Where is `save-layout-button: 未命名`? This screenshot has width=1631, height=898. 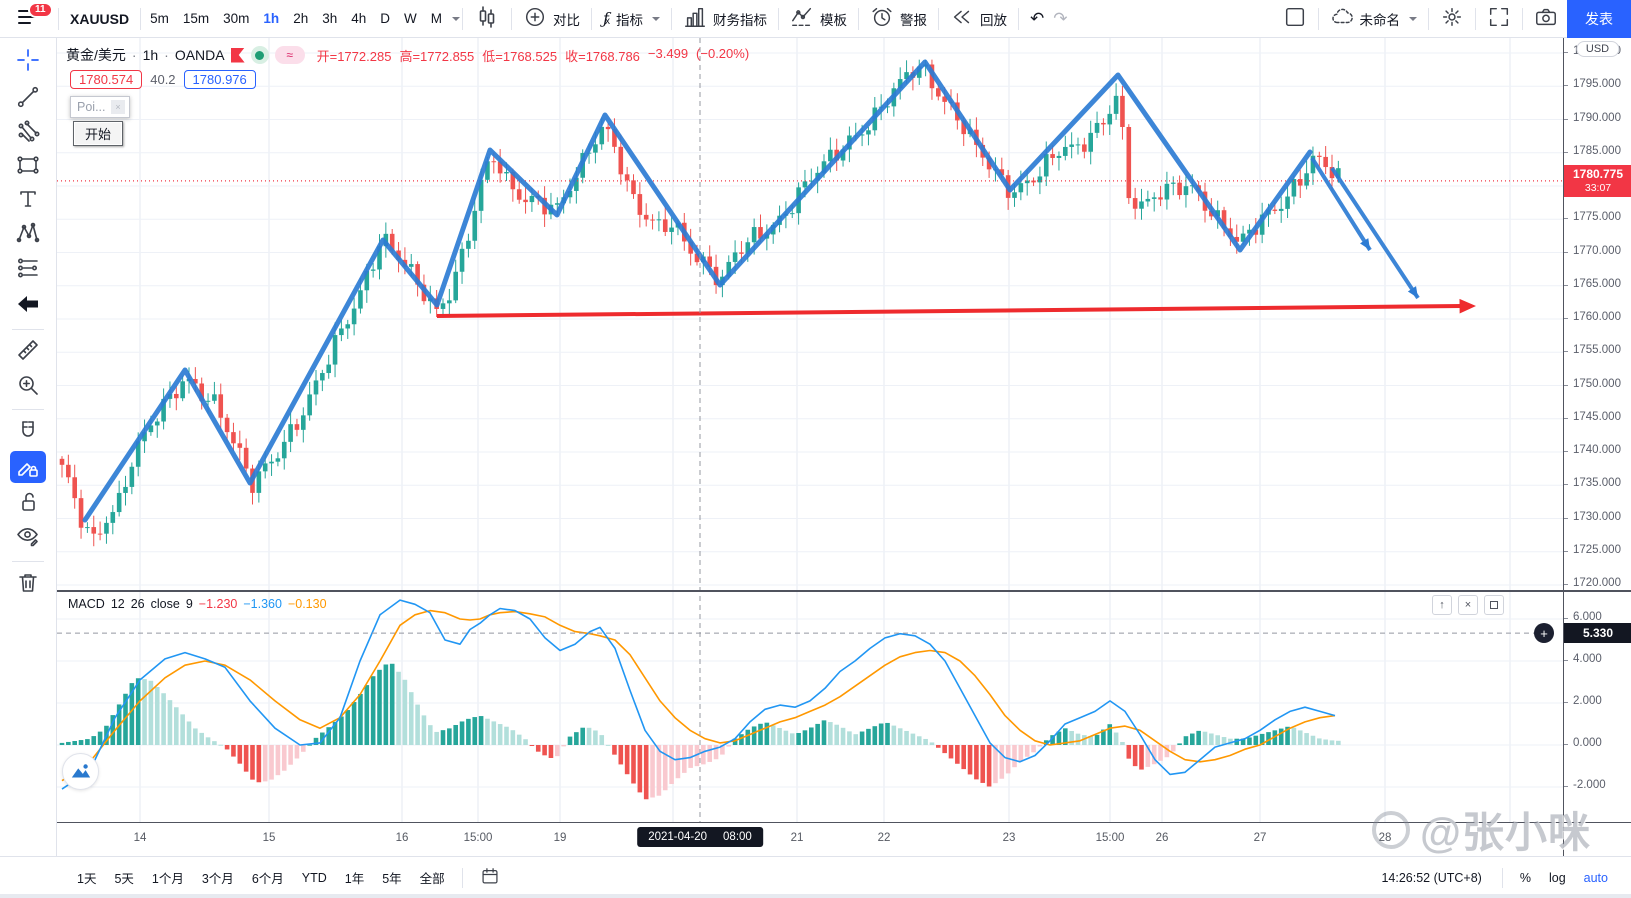 save-layout-button: 未命名 is located at coordinates (1374, 18).